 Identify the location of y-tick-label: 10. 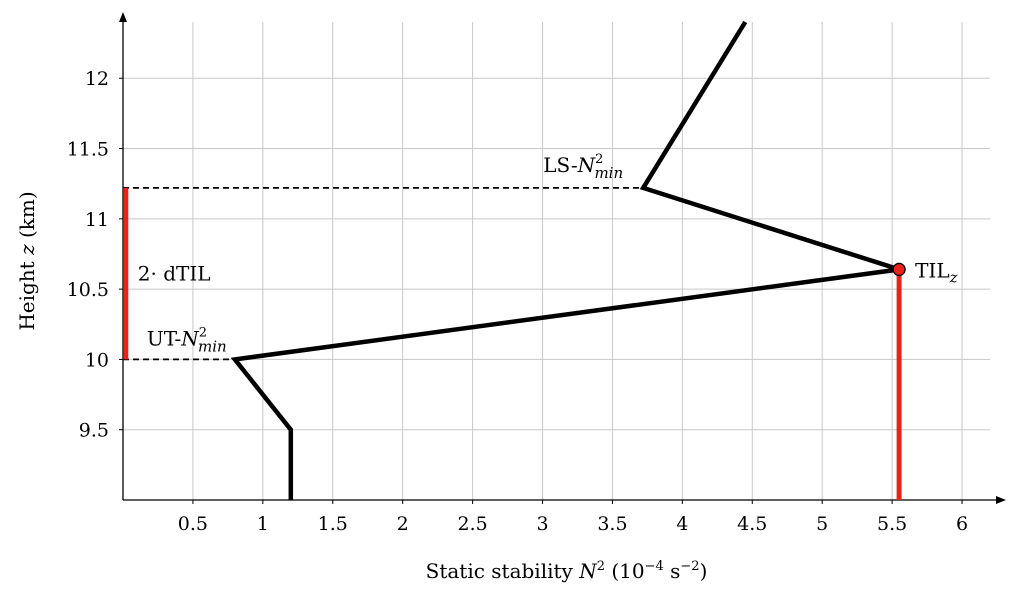
(97, 360).